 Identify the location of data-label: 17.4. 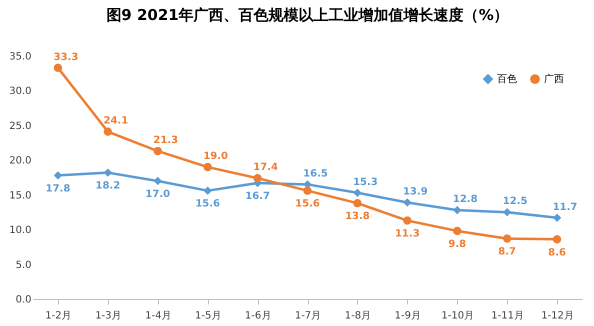
(265, 168).